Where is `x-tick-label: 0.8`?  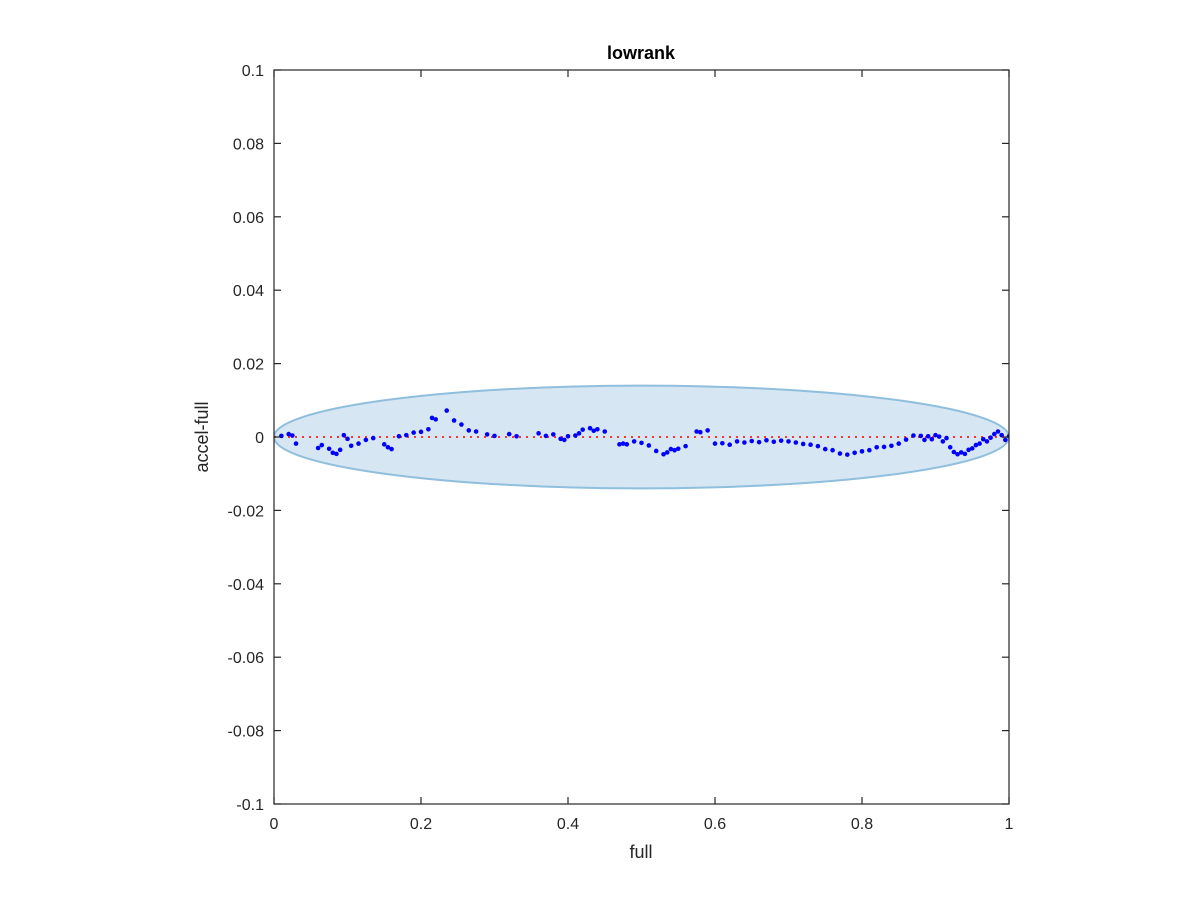 x-tick-label: 0.8 is located at coordinates (862, 824).